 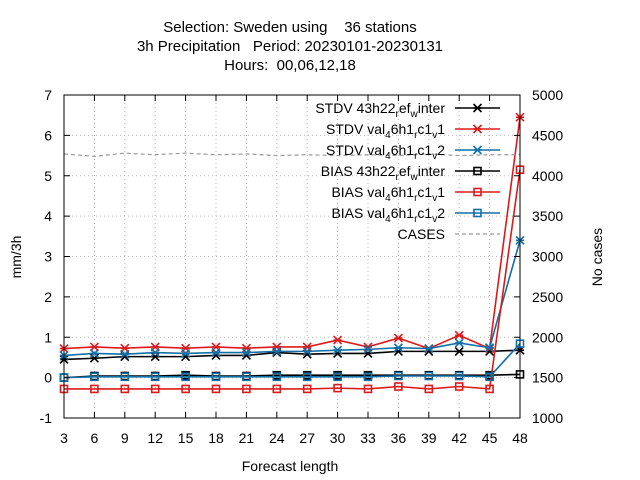 I want to click on legend-label: CASES, so click(x=421, y=234).